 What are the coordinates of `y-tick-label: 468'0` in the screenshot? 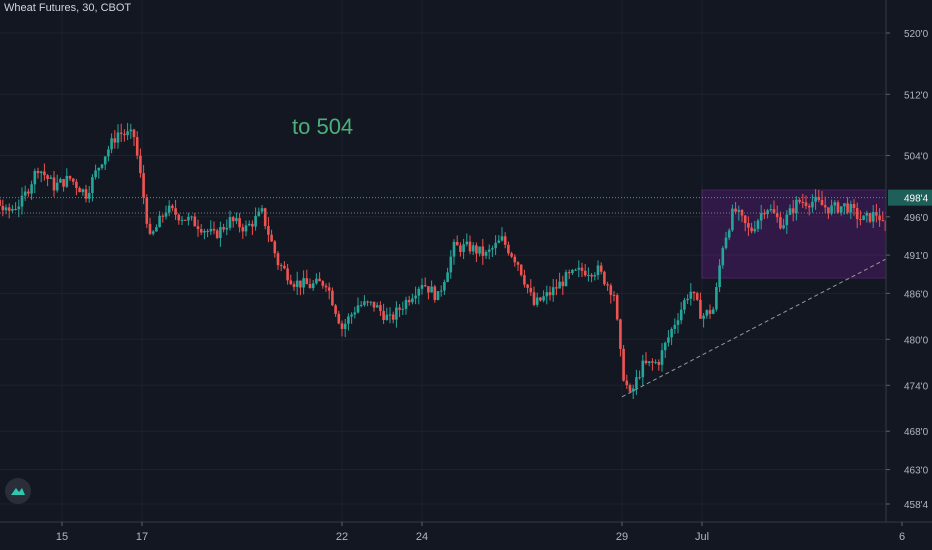 It's located at (916, 432).